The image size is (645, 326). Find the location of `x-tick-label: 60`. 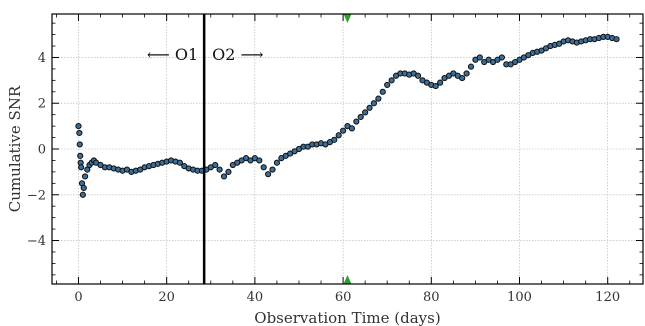

x-tick-label: 60 is located at coordinates (343, 297).